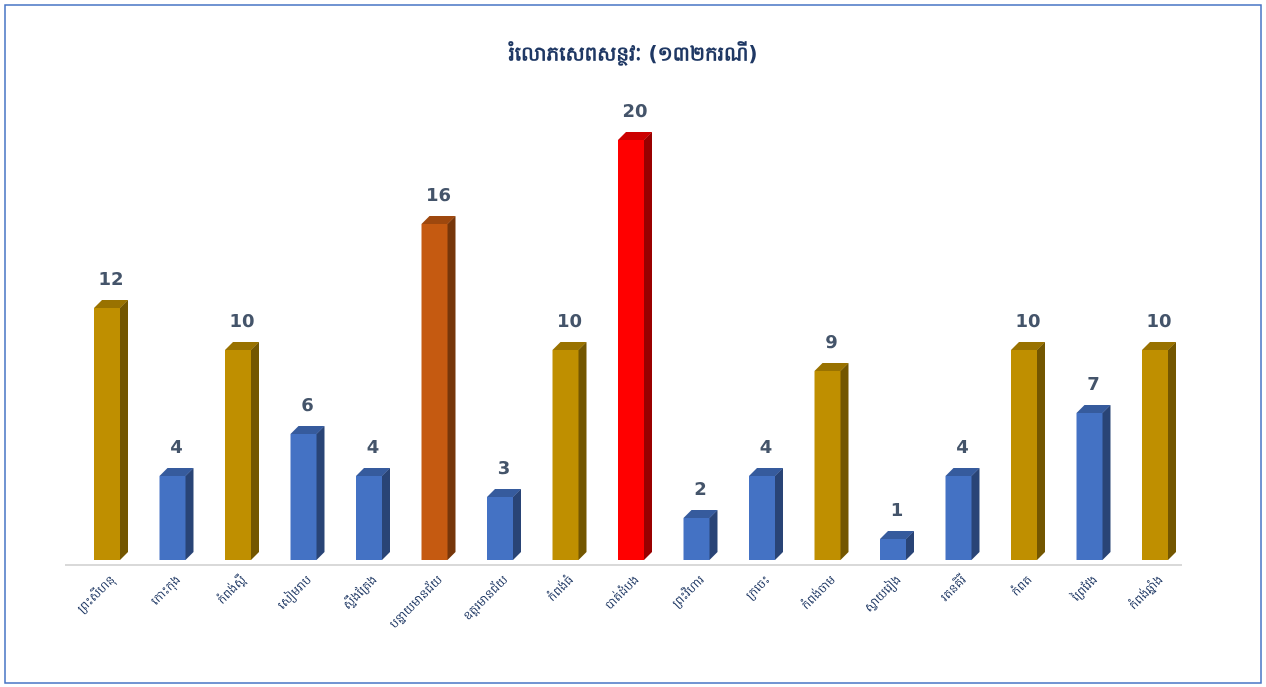 Image resolution: width=1266 pixels, height=687 pixels. Describe the element at coordinates (110, 279) in the screenshot. I see `data-label: 12` at that location.